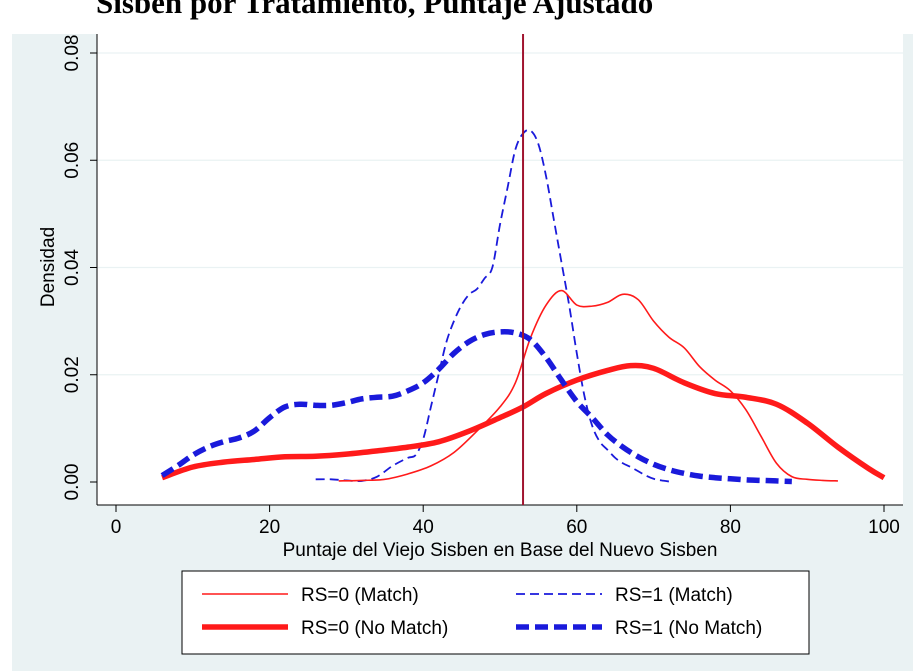 The width and height of the screenshot is (913, 671). I want to click on y-tick-label: 0.08, so click(72, 53).